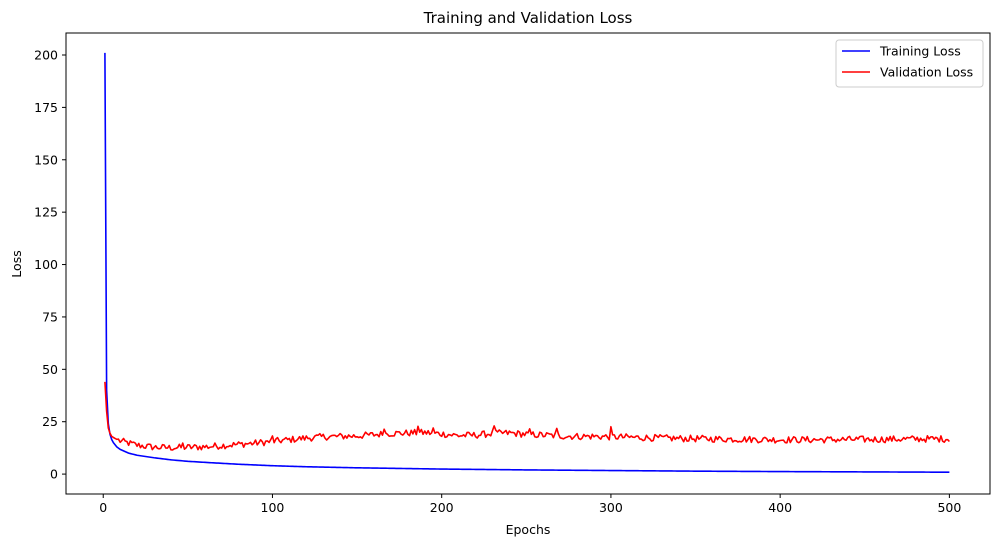 The width and height of the screenshot is (1005, 547). I want to click on y-axis-ticks: 0 25 50 75 100 125 150 175 200, so click(50, 265).